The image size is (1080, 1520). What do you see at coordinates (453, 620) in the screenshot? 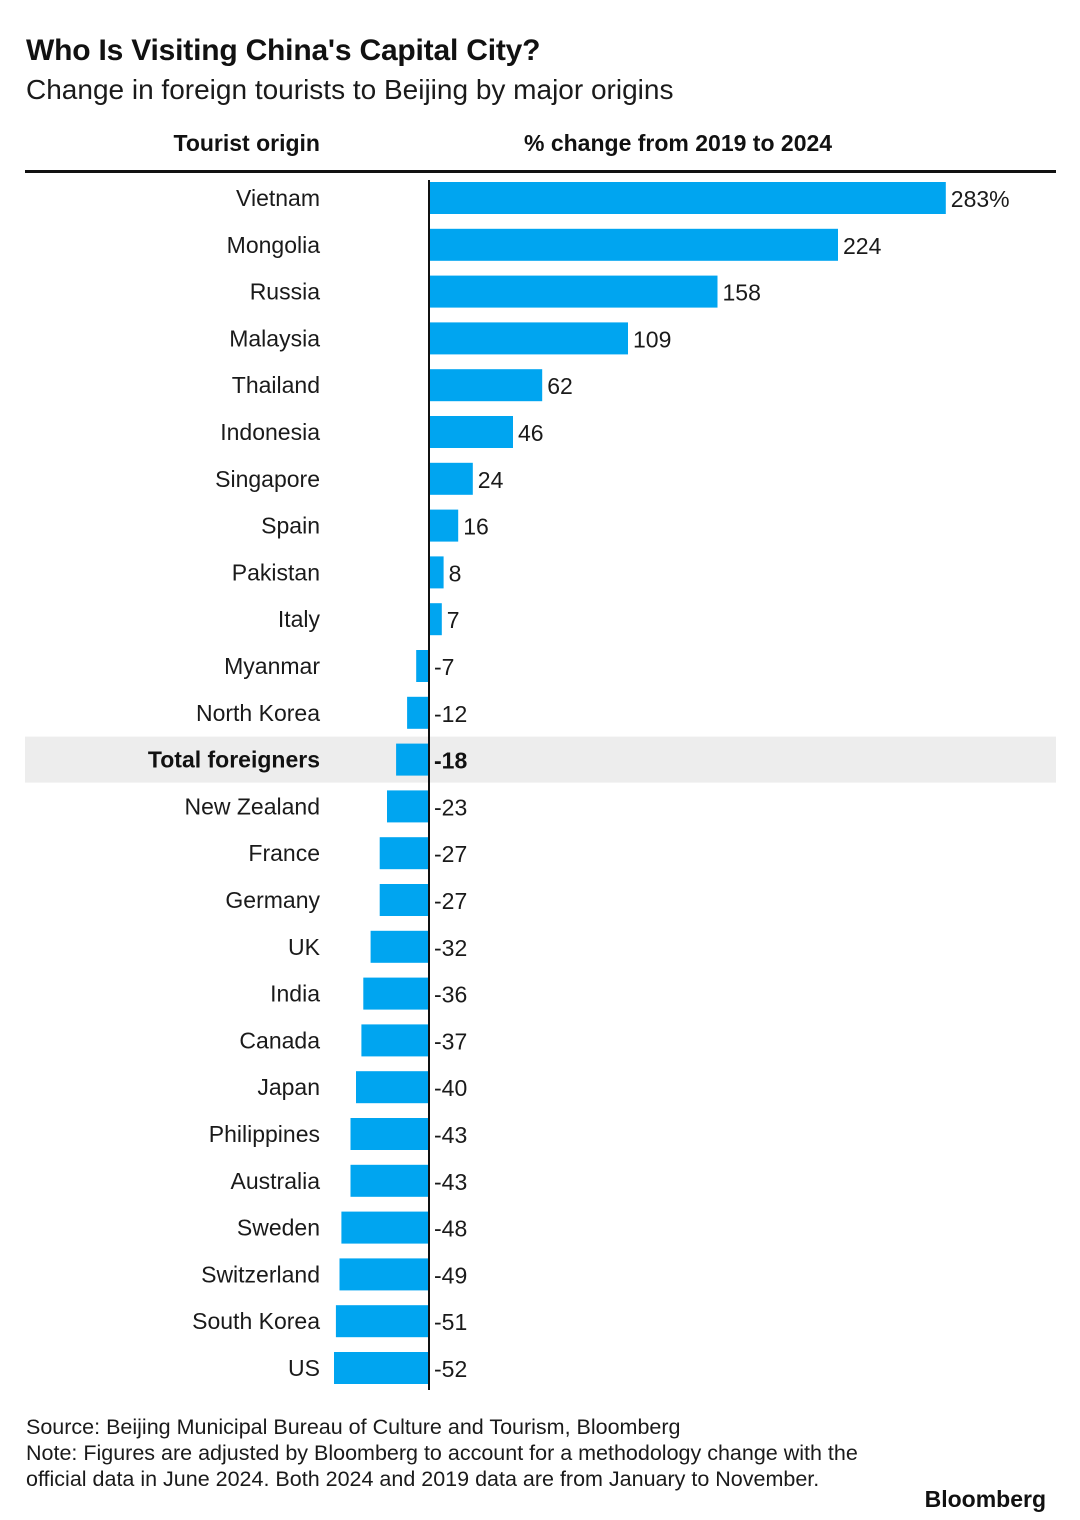
I see `value-label: 7` at bounding box center [453, 620].